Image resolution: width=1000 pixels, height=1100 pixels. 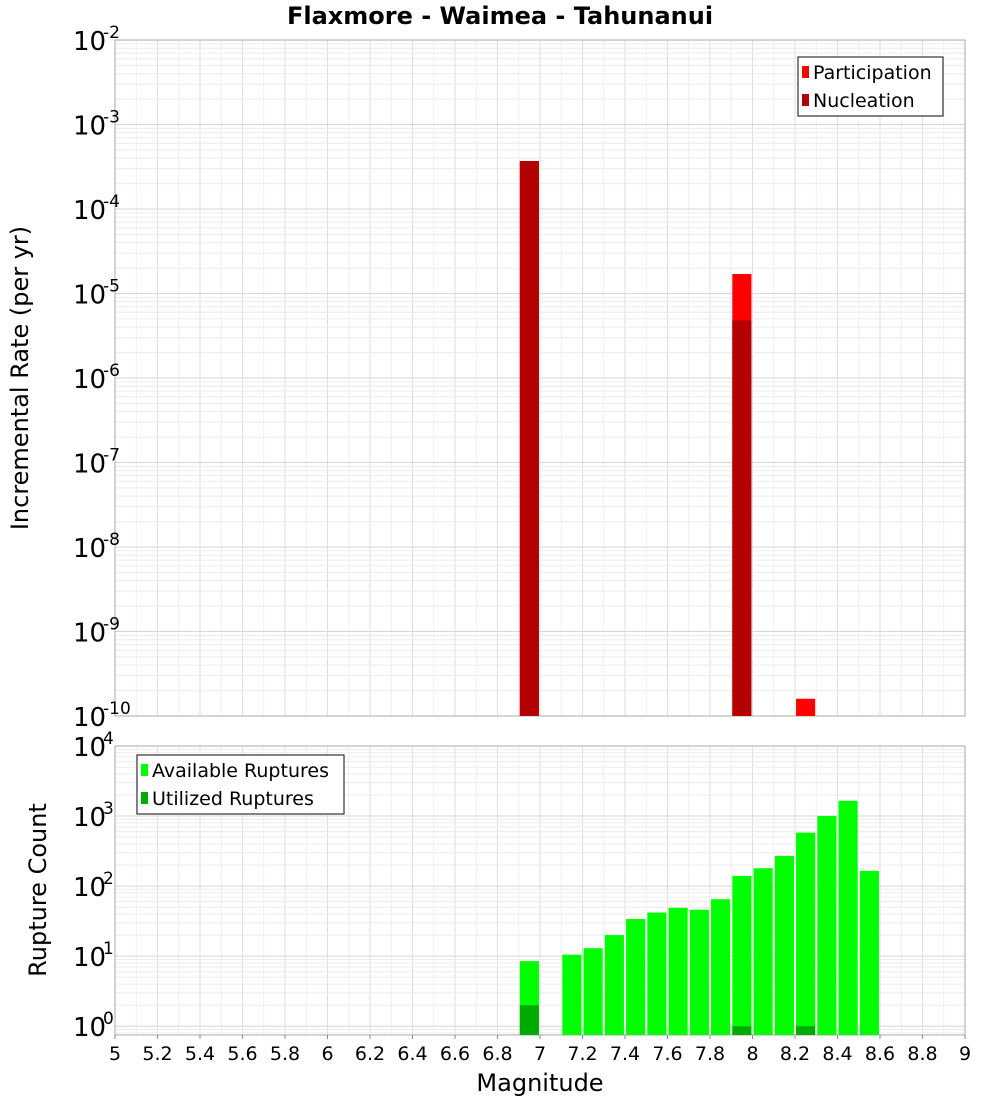 What do you see at coordinates (200, 1054) in the screenshot?
I see `x-tick-label: 5.4` at bounding box center [200, 1054].